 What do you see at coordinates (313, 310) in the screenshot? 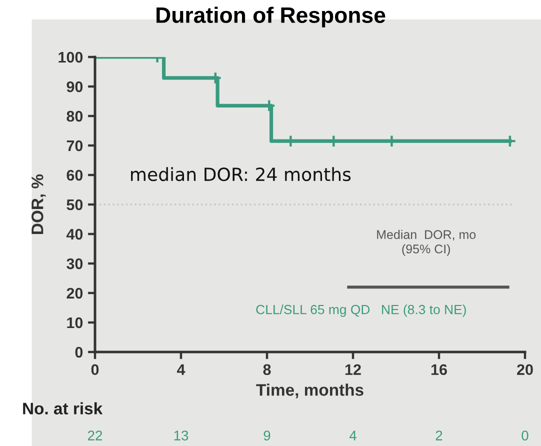
I see `text: CLL/SLL 65 mg QD` at bounding box center [313, 310].